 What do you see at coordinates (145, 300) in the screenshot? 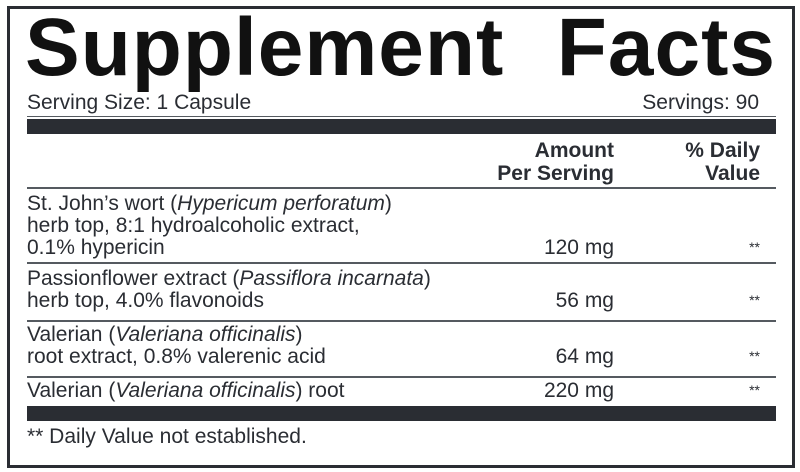
I see `ingredient-detail: herb top, 4.0% flavonoids` at bounding box center [145, 300].